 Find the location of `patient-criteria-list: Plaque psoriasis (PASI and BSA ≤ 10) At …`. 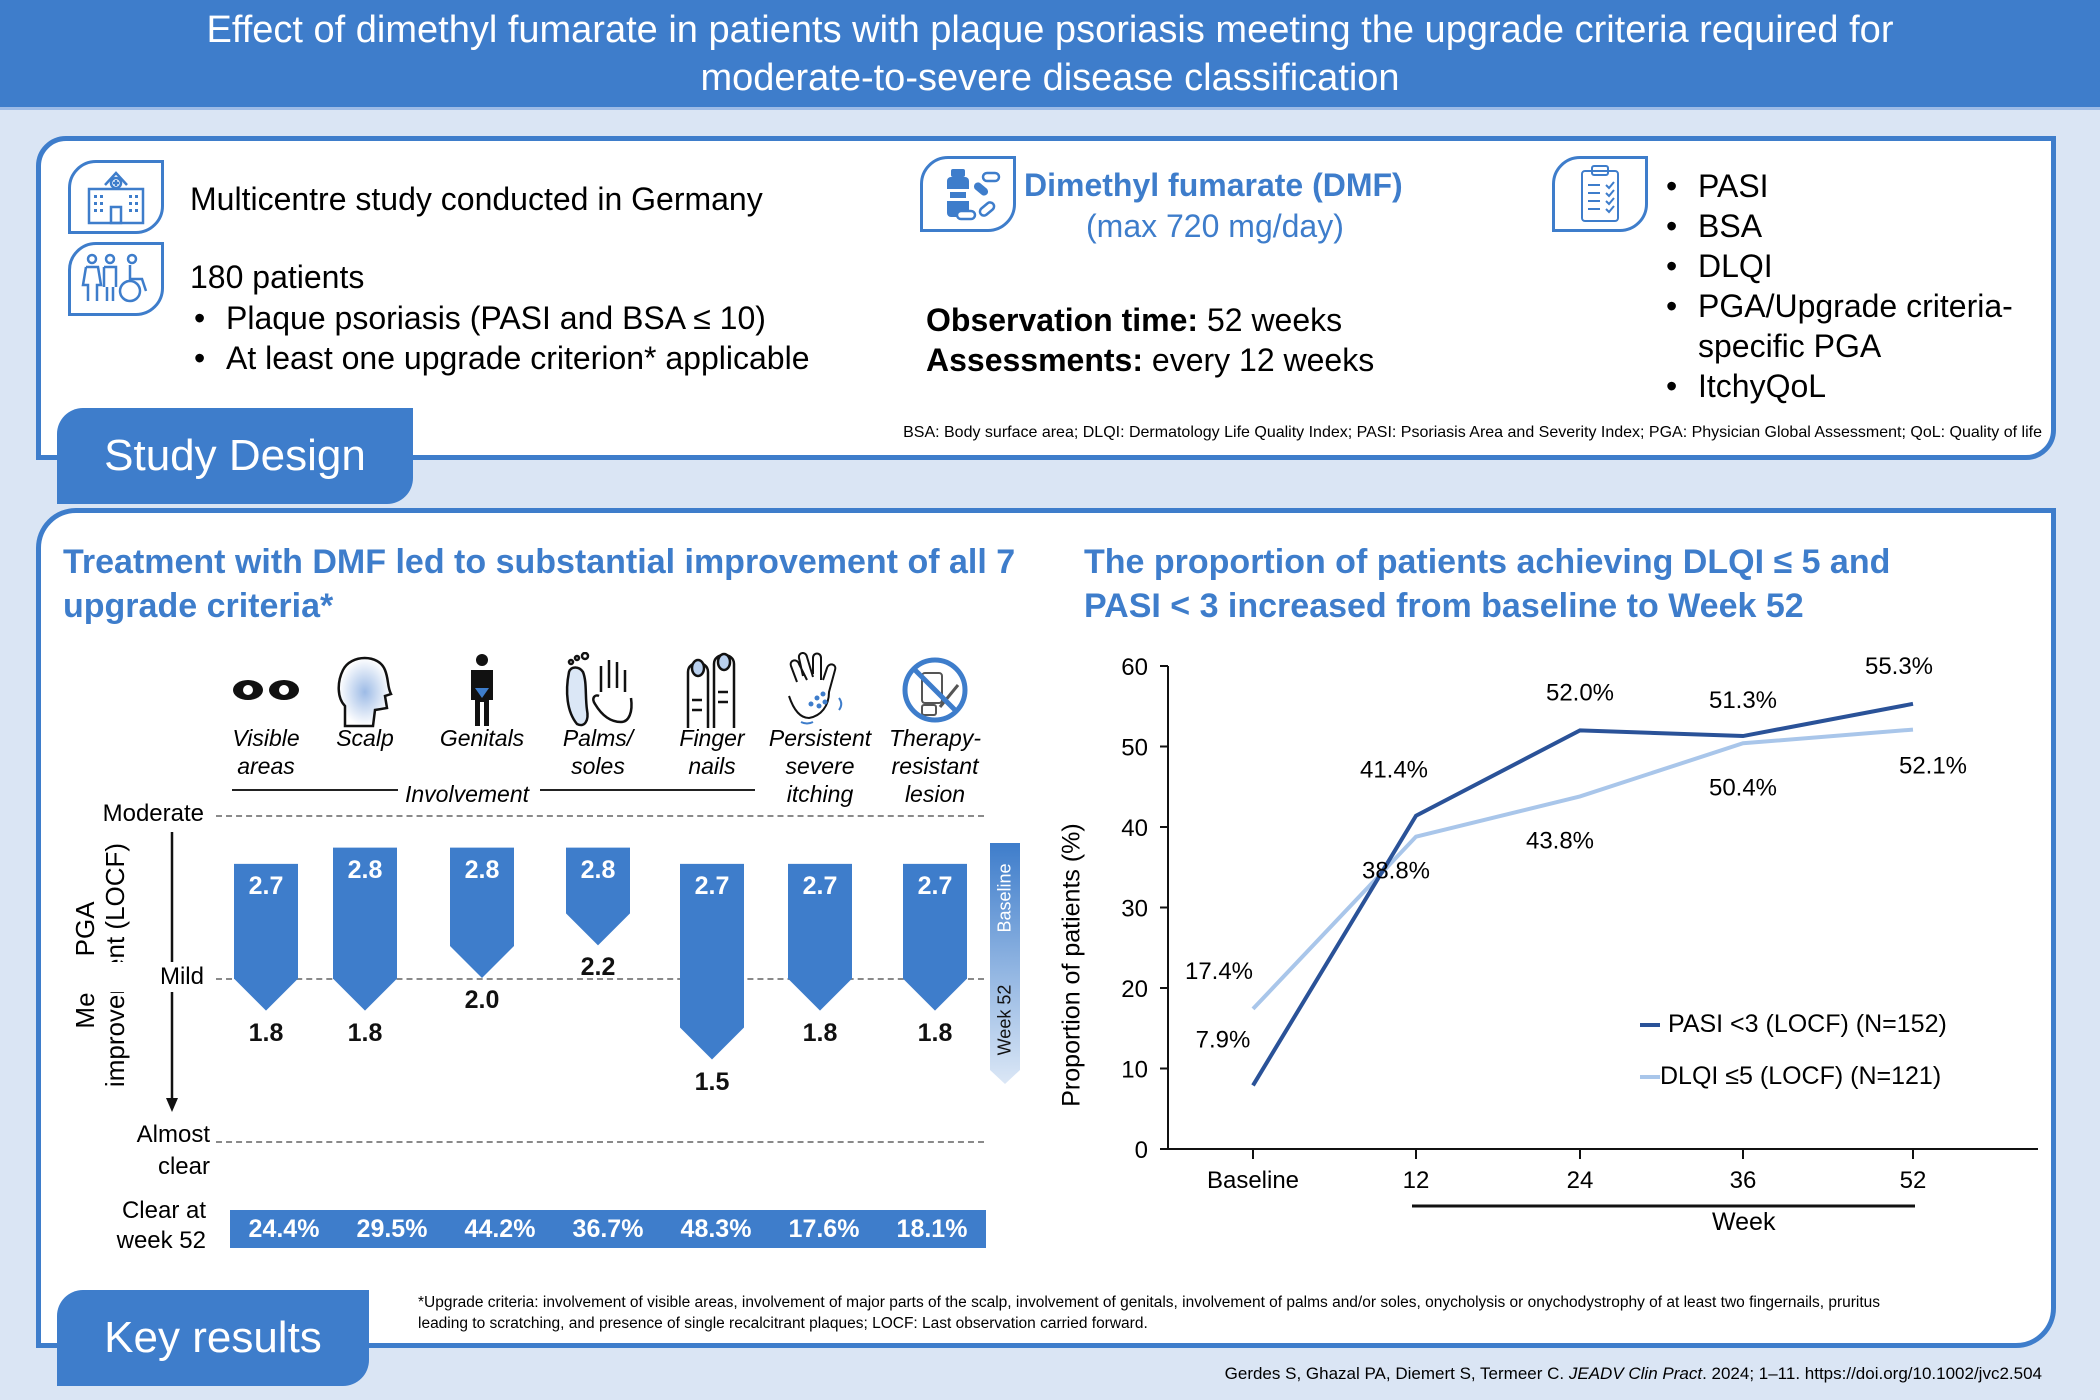

patient-criteria-list: Plaque psoriasis (PASI and BSA ≤ 10) At … is located at coordinates (499, 338).